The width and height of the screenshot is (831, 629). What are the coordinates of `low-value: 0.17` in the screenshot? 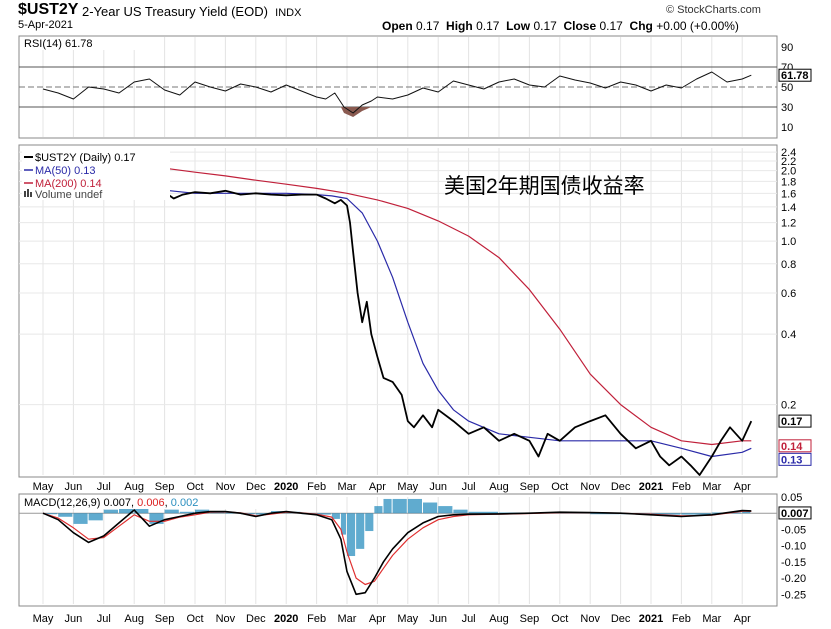 It's located at (545, 26).